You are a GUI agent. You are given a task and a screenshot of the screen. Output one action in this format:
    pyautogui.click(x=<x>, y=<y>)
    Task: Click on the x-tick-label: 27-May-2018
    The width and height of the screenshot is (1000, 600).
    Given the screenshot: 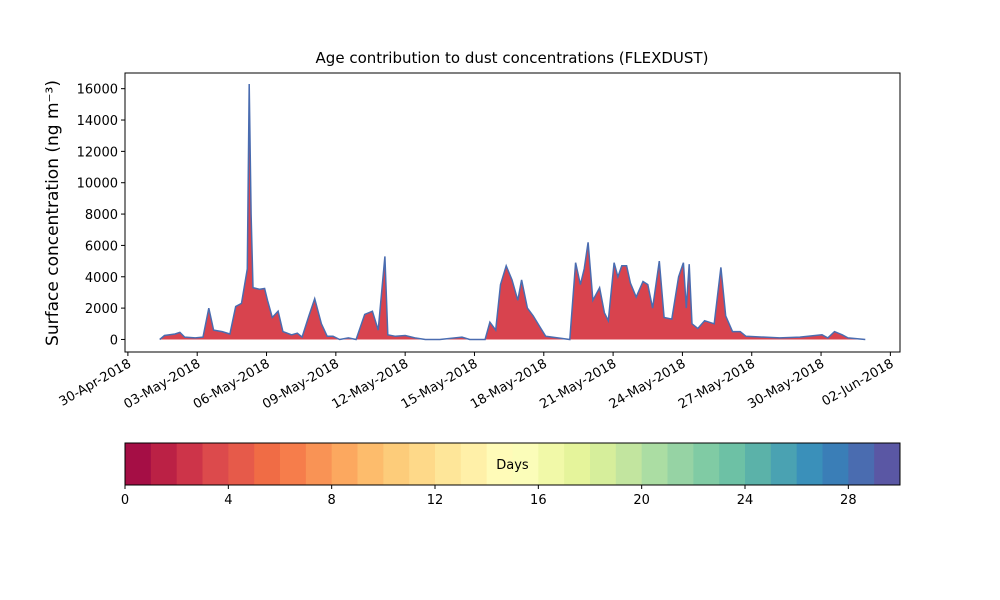 What is the action you would take?
    pyautogui.click(x=717, y=384)
    